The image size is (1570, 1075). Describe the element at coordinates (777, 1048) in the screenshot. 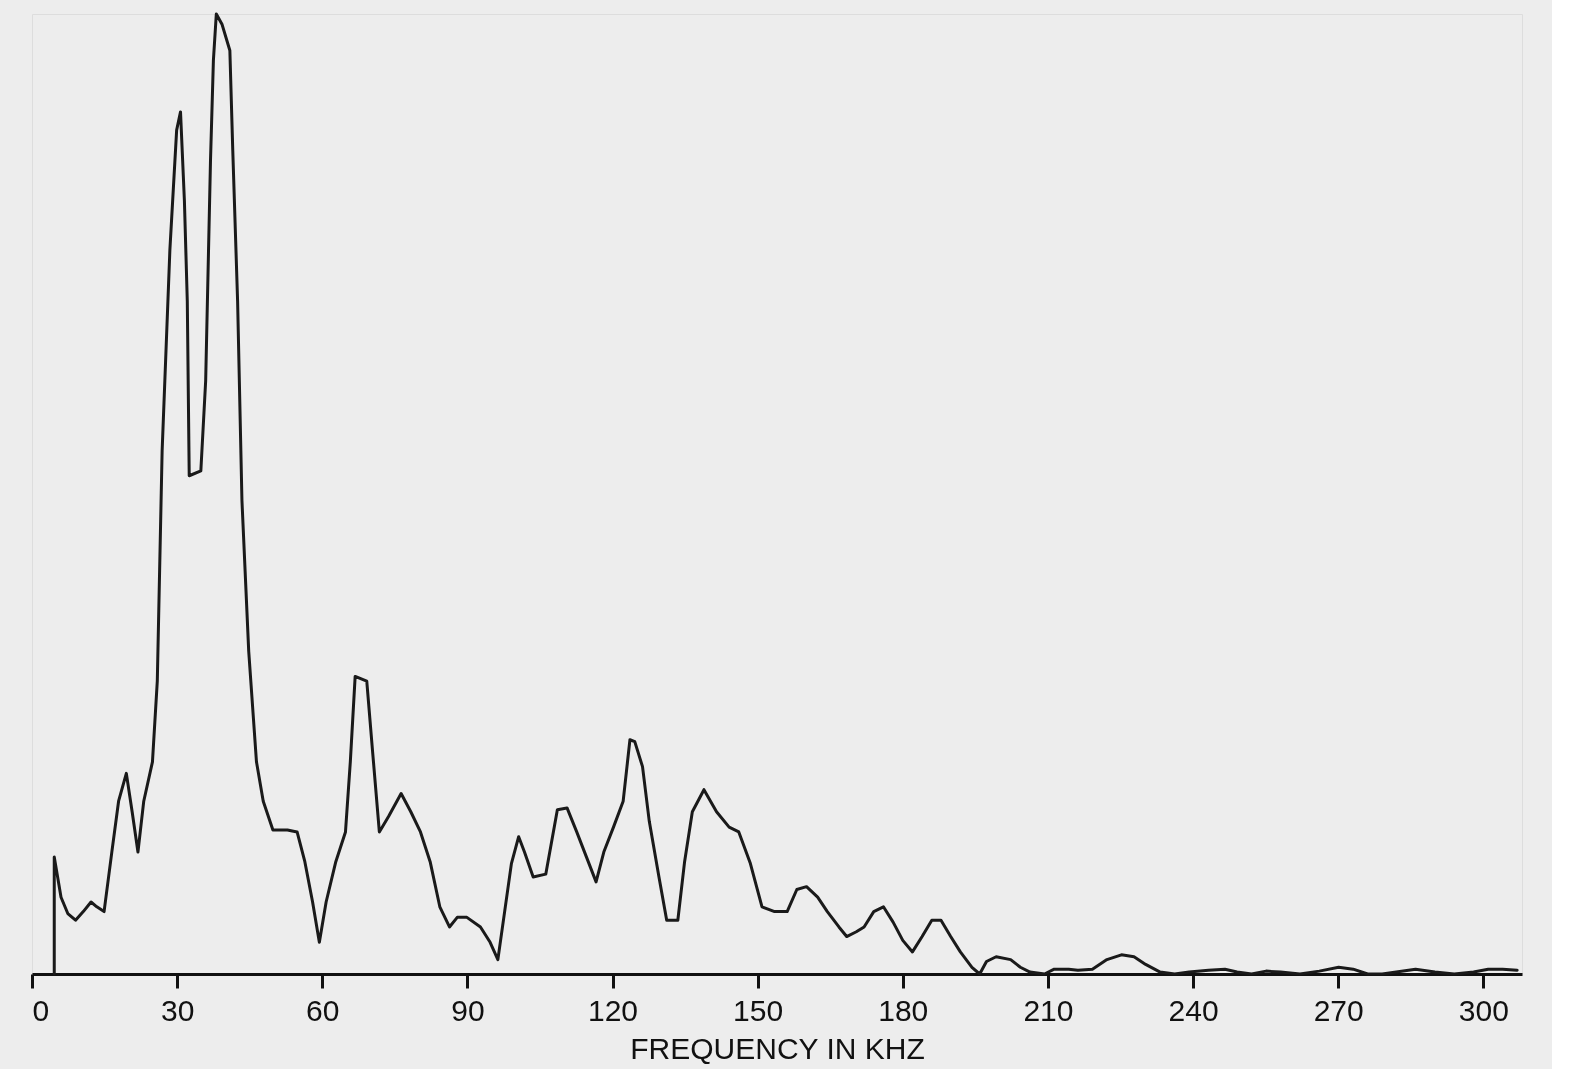

I see `x-axis-title: FREQUENCY IN KHZ` at that location.